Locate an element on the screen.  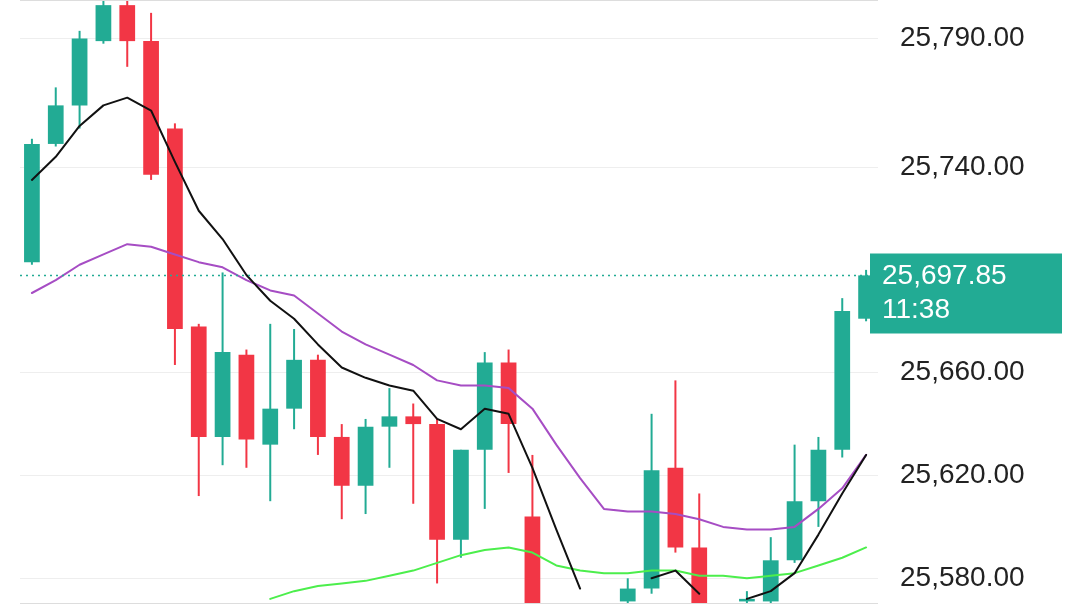
text: 11:38 is located at coordinates (916, 309).